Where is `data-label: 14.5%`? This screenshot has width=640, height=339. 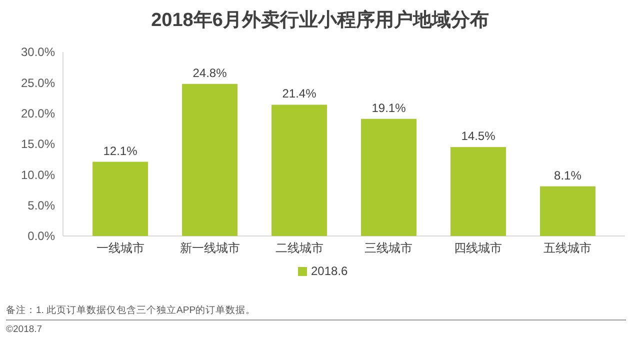
data-label: 14.5% is located at coordinates (478, 136).